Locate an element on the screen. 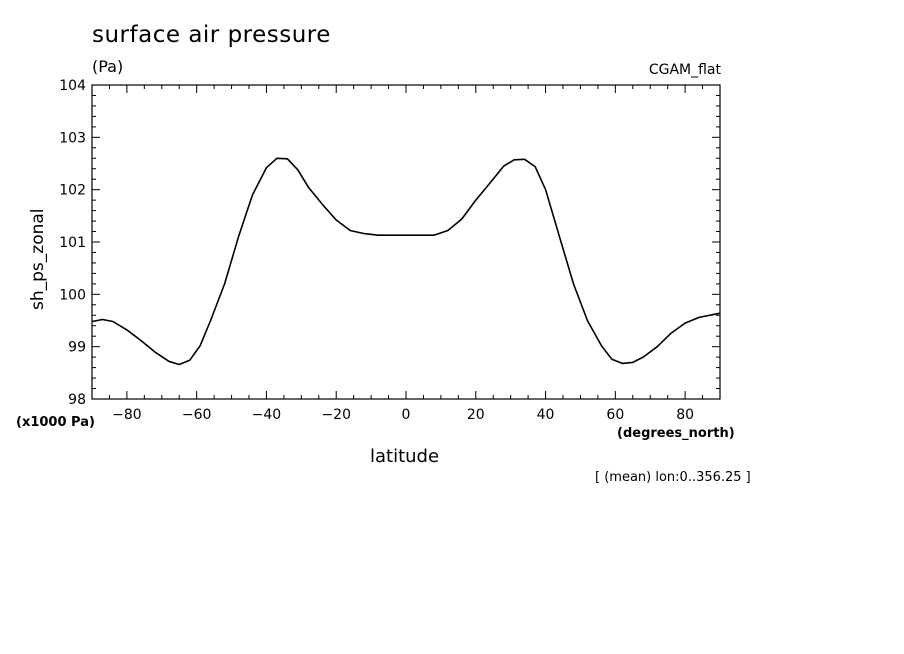 The height and width of the screenshot is (654, 904). y-tick-label: 104 is located at coordinates (72, 86).